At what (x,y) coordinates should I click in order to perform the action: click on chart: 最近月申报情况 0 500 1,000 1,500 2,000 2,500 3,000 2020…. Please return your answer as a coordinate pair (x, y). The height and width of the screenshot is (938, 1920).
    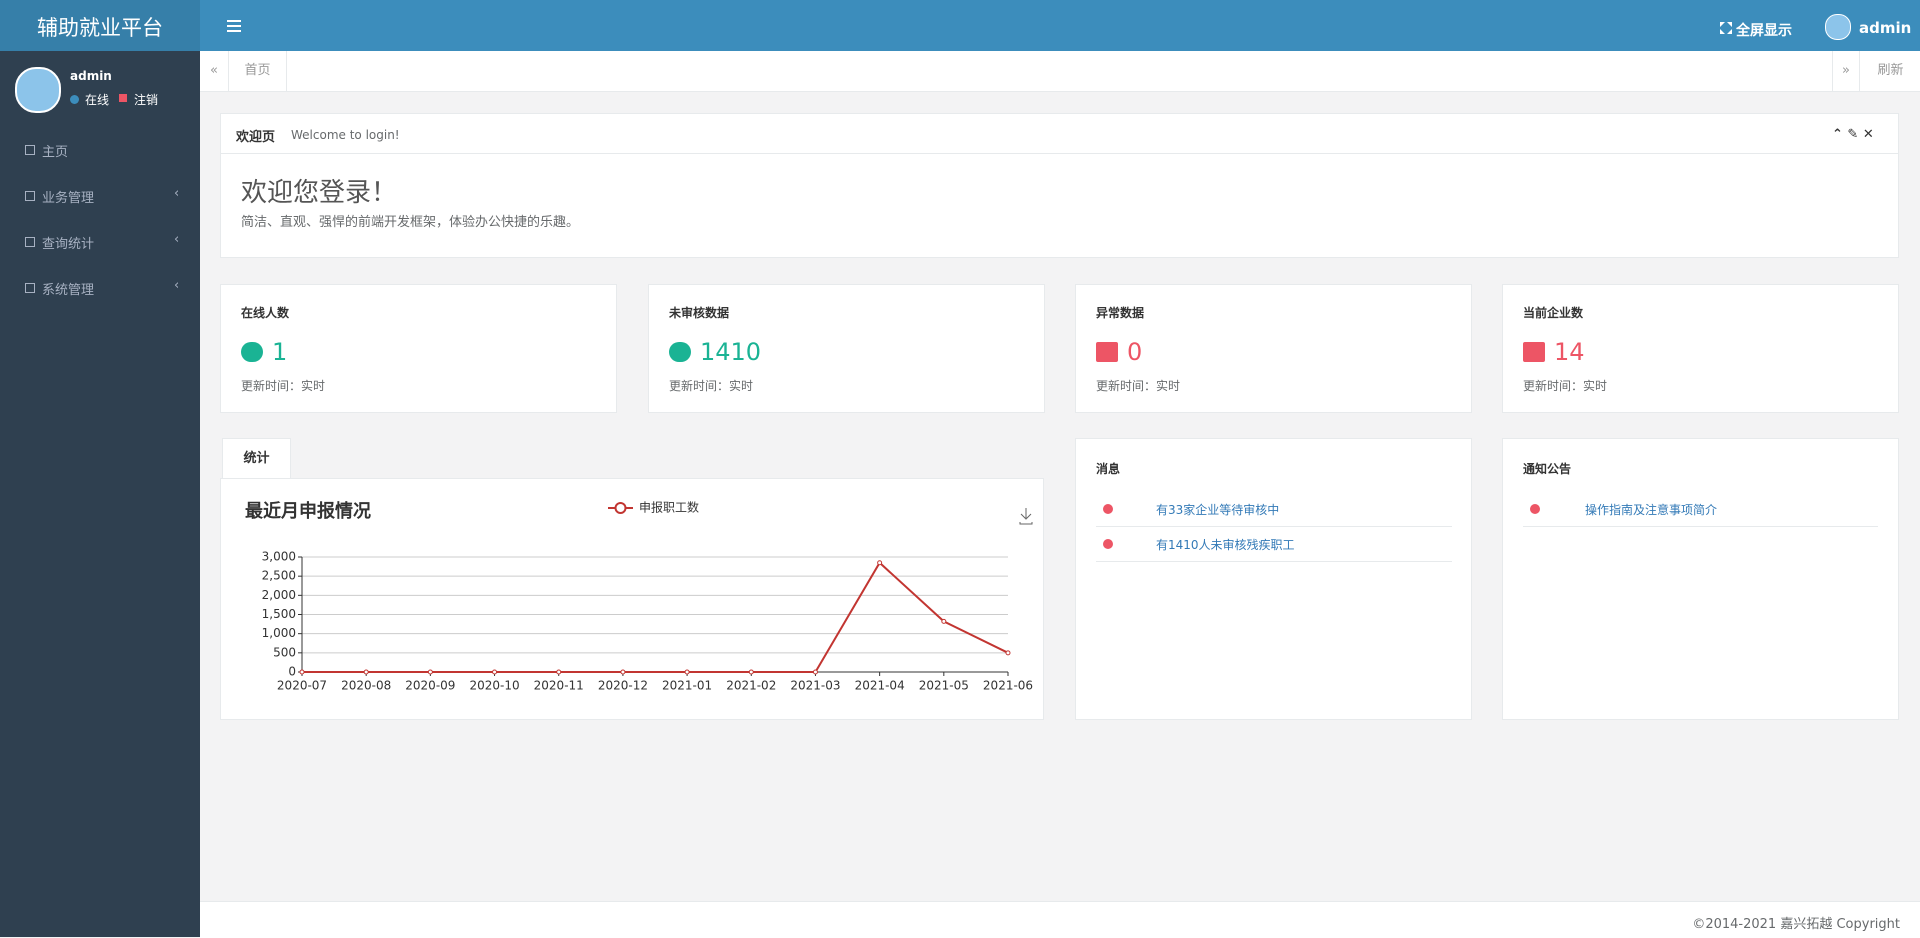
    Looking at the image, I should click on (639, 596).